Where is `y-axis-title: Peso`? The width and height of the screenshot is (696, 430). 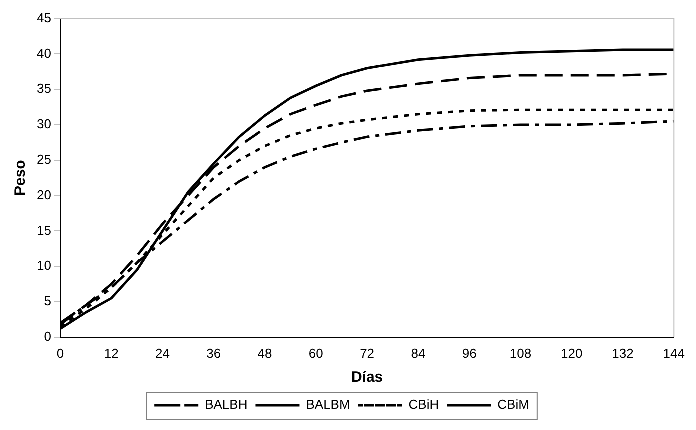
y-axis-title: Peso is located at coordinates (21, 178).